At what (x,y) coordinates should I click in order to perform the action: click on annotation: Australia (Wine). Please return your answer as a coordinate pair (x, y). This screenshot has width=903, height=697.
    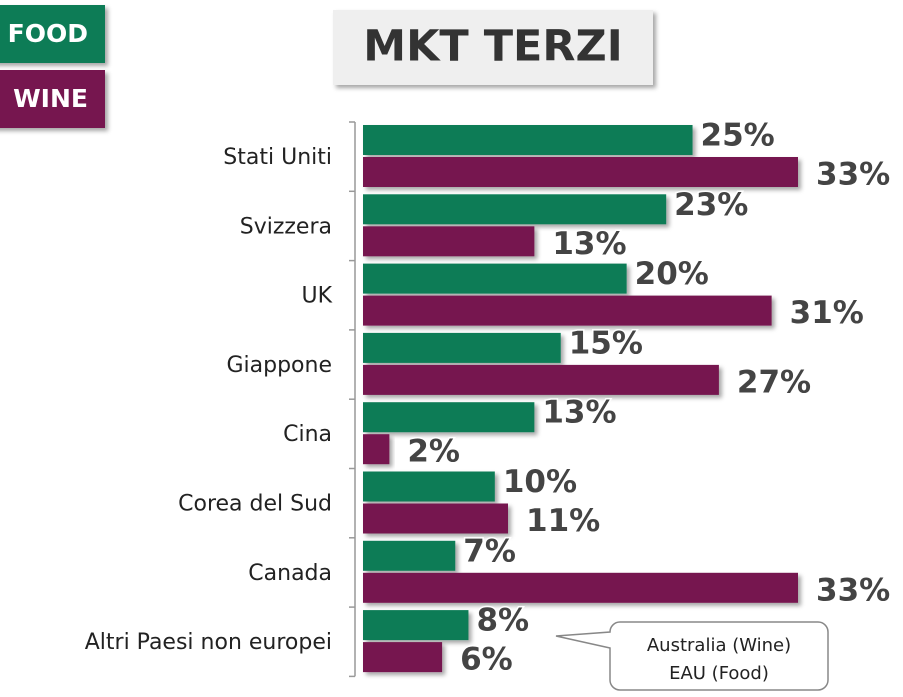
    Looking at the image, I should click on (719, 645).